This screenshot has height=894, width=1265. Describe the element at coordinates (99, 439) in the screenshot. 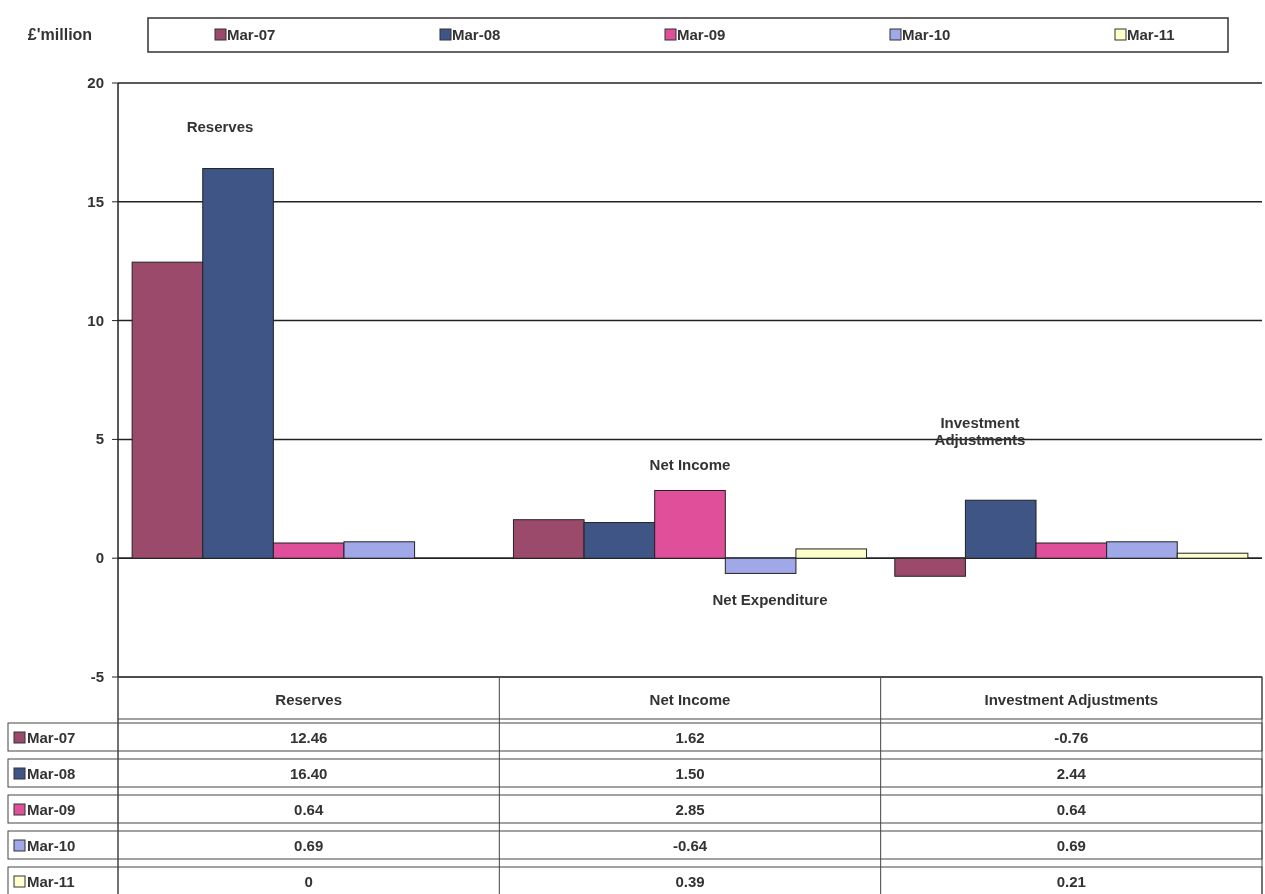

I see `y-tick-label: 5` at that location.